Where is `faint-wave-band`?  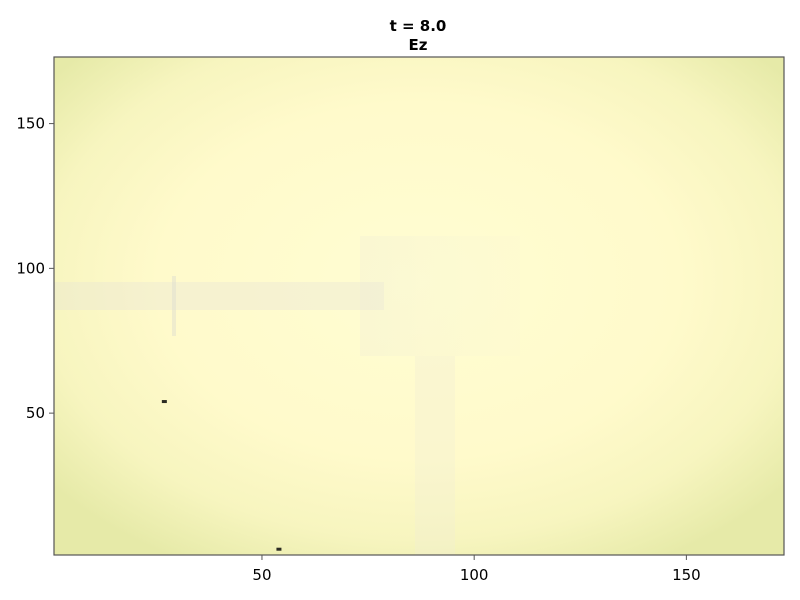 faint-wave-band is located at coordinates (219, 296).